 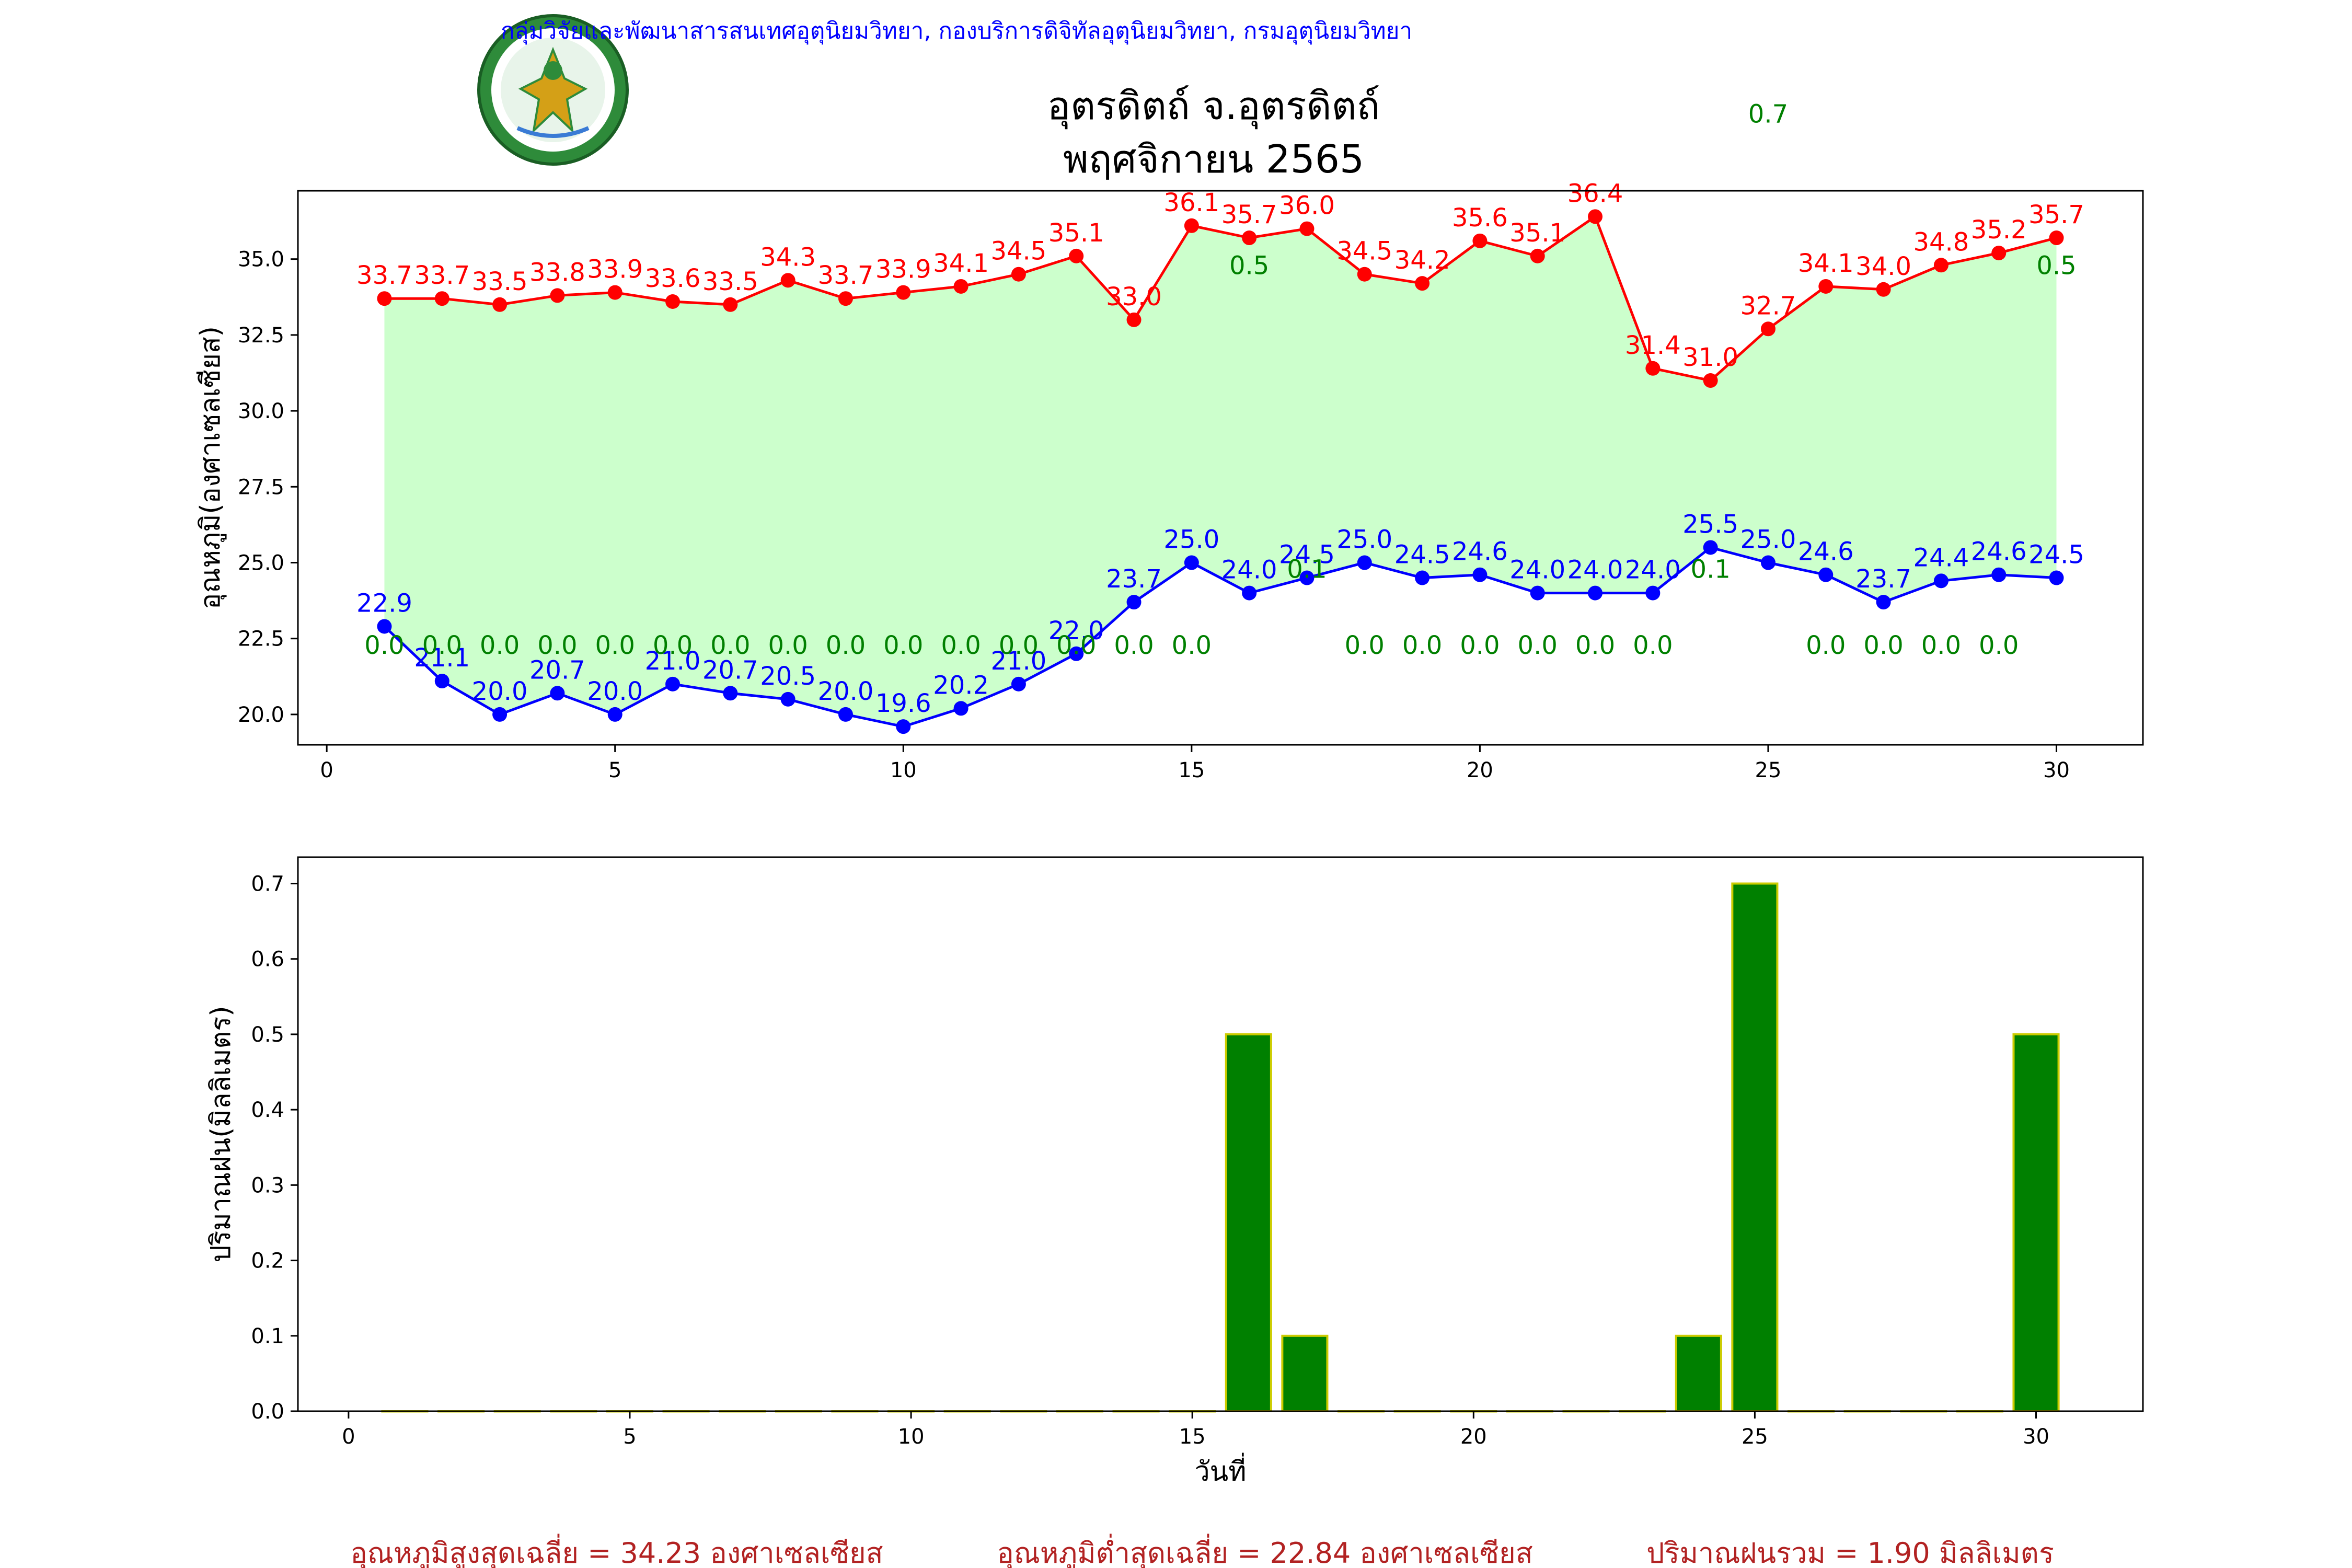 I want to click on rain-data-label: 0.5, so click(x=2056, y=266).